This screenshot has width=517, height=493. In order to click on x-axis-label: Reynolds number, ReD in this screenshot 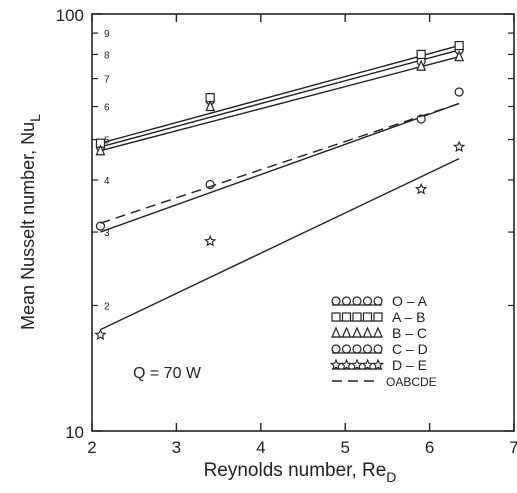, I will do `click(300, 472)`.